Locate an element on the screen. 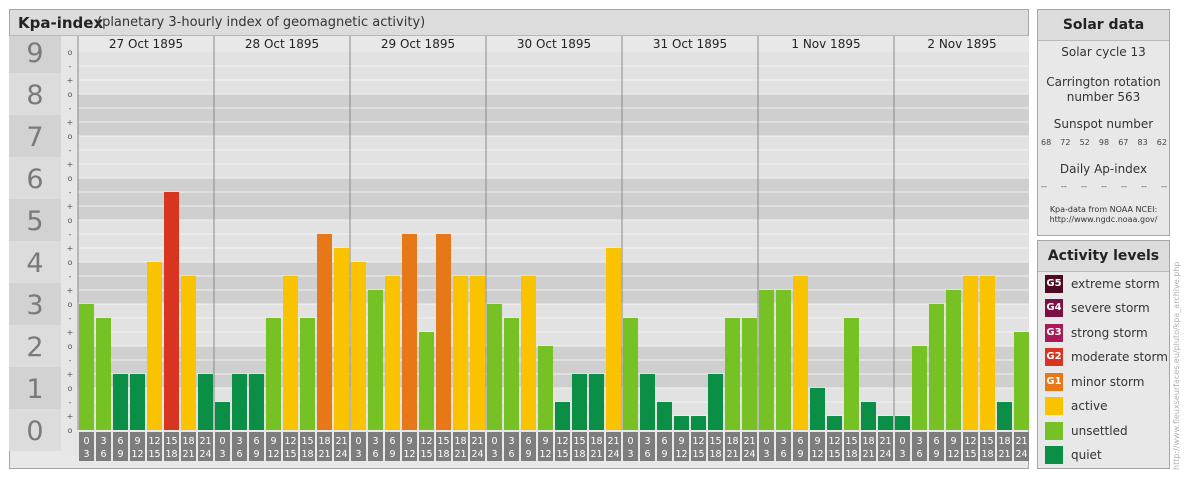 Image resolution: width=1184 pixels, height=480 pixels. sunspot-value: 62 is located at coordinates (1161, 142).